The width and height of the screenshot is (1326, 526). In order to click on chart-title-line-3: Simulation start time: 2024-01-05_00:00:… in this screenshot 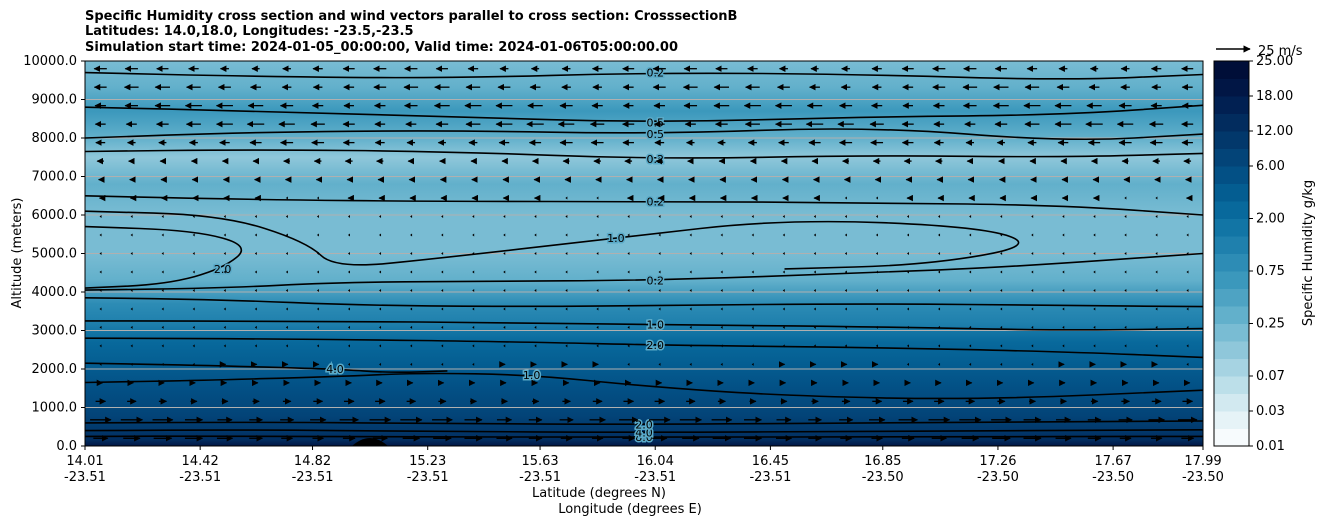, I will do `click(381, 47)`.